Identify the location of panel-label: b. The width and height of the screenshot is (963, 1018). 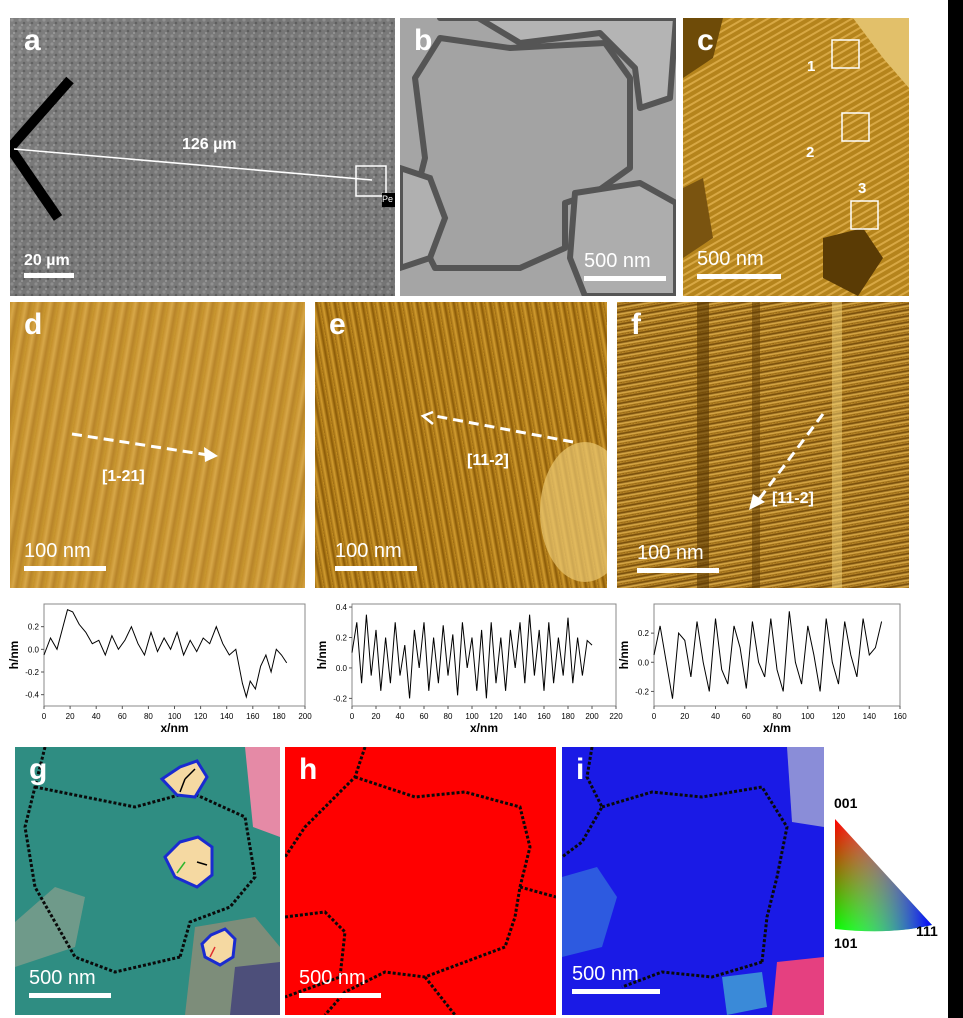
(423, 40).